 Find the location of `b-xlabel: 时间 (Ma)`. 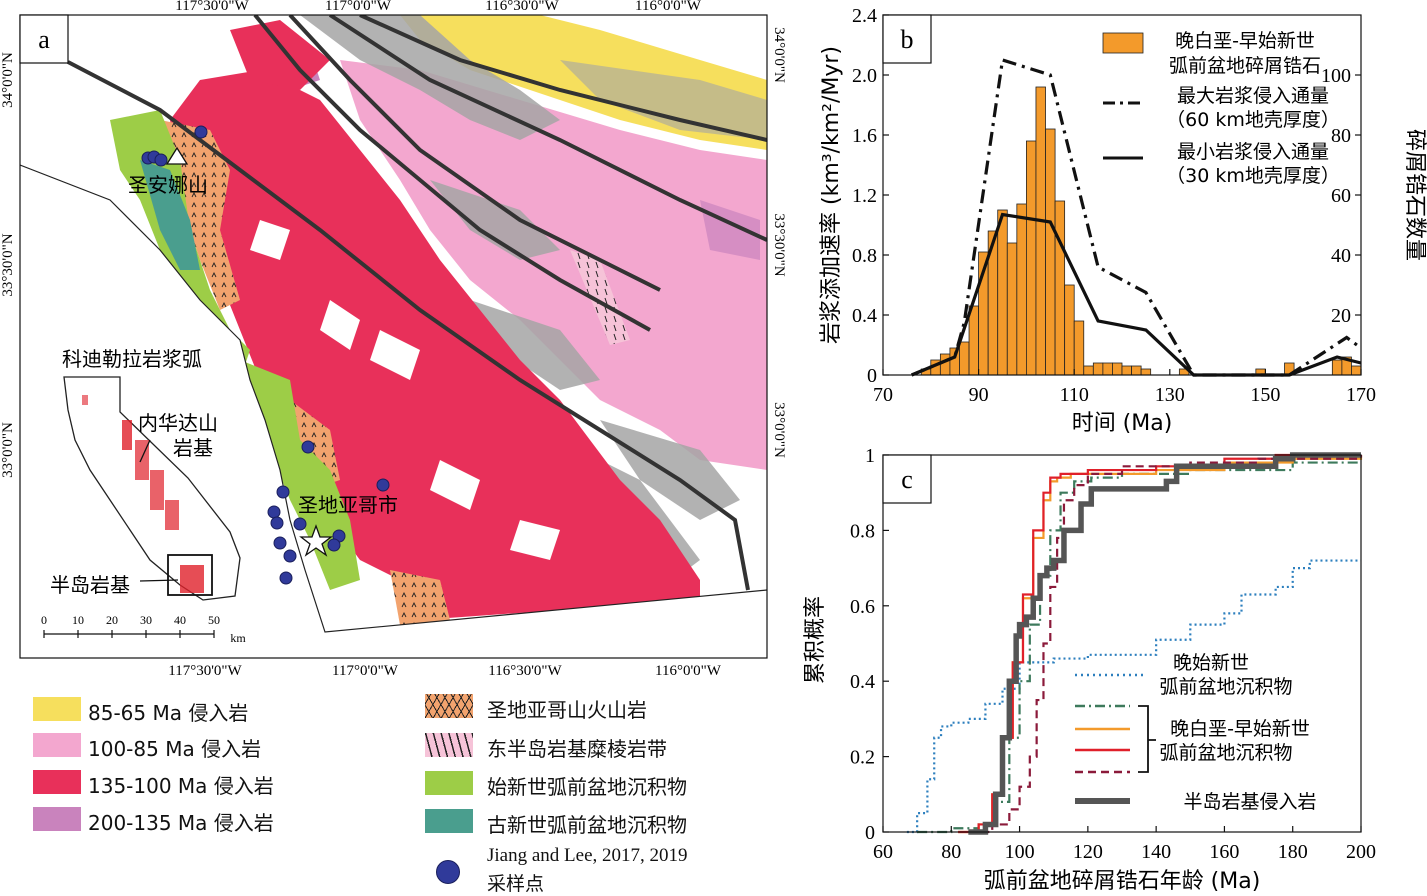

b-xlabel: 时间 (Ma) is located at coordinates (1122, 423).